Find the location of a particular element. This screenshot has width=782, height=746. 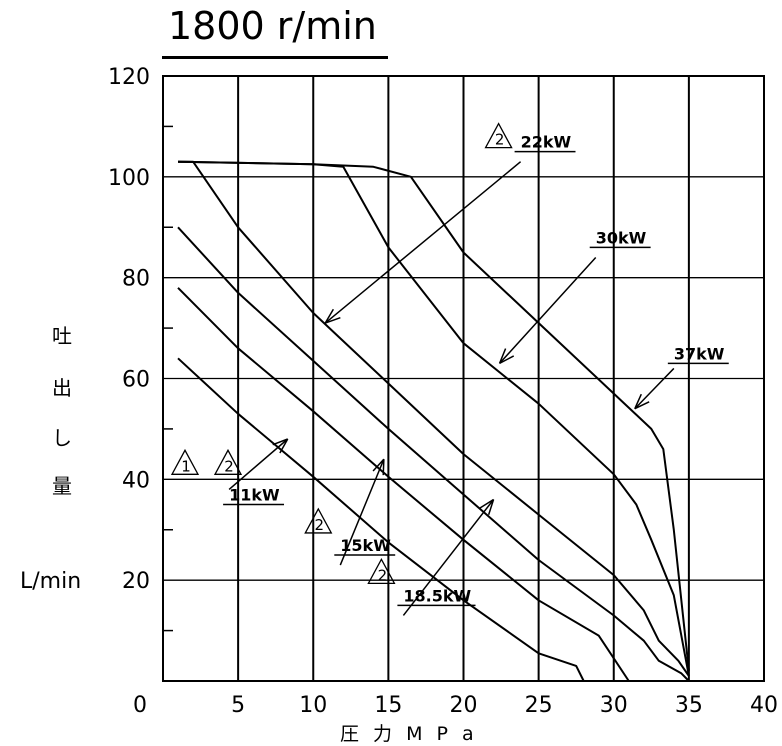

series-callout-label: 37kW is located at coordinates (699, 353).